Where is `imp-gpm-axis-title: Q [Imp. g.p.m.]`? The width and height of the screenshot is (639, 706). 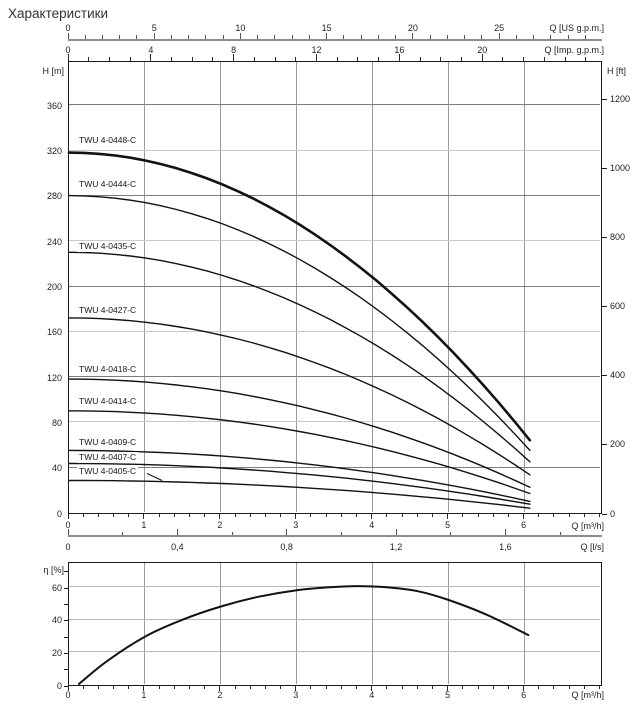 imp-gpm-axis-title: Q [Imp. g.p.m.] is located at coordinates (574, 50).